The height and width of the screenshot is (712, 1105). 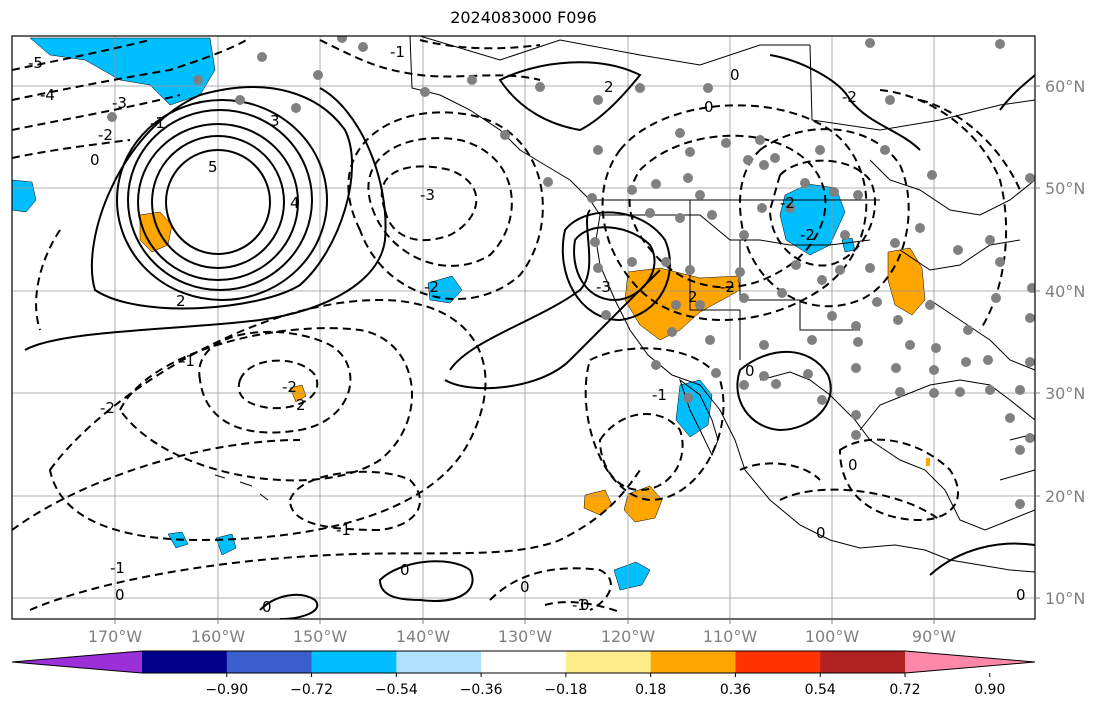 What do you see at coordinates (525, 636) in the screenshot?
I see `lon-tick-label: 130°W` at bounding box center [525, 636].